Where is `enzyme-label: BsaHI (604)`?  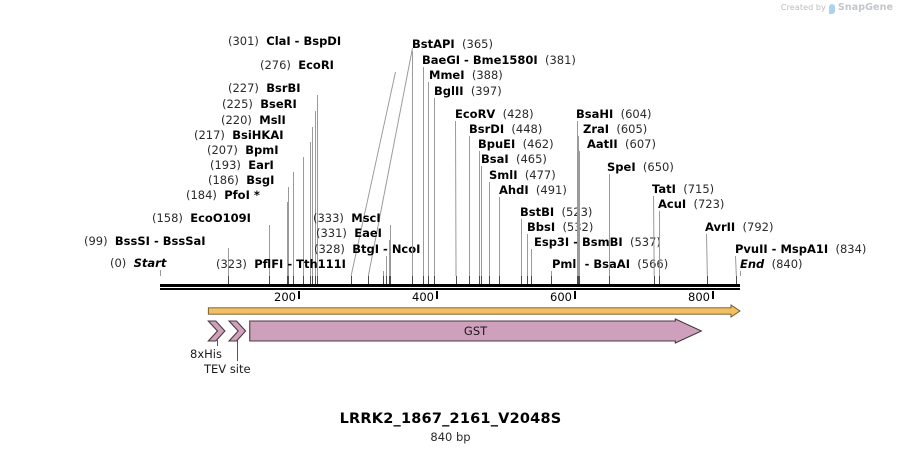
enzyme-label: BsaHI (604) is located at coordinates (614, 114).